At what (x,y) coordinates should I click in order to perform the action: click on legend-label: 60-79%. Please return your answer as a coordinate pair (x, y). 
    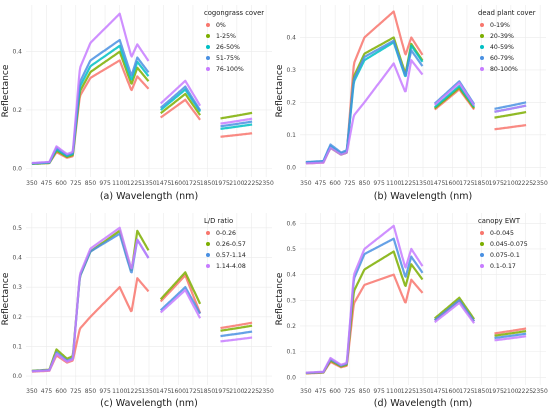
    Looking at the image, I should click on (502, 58).